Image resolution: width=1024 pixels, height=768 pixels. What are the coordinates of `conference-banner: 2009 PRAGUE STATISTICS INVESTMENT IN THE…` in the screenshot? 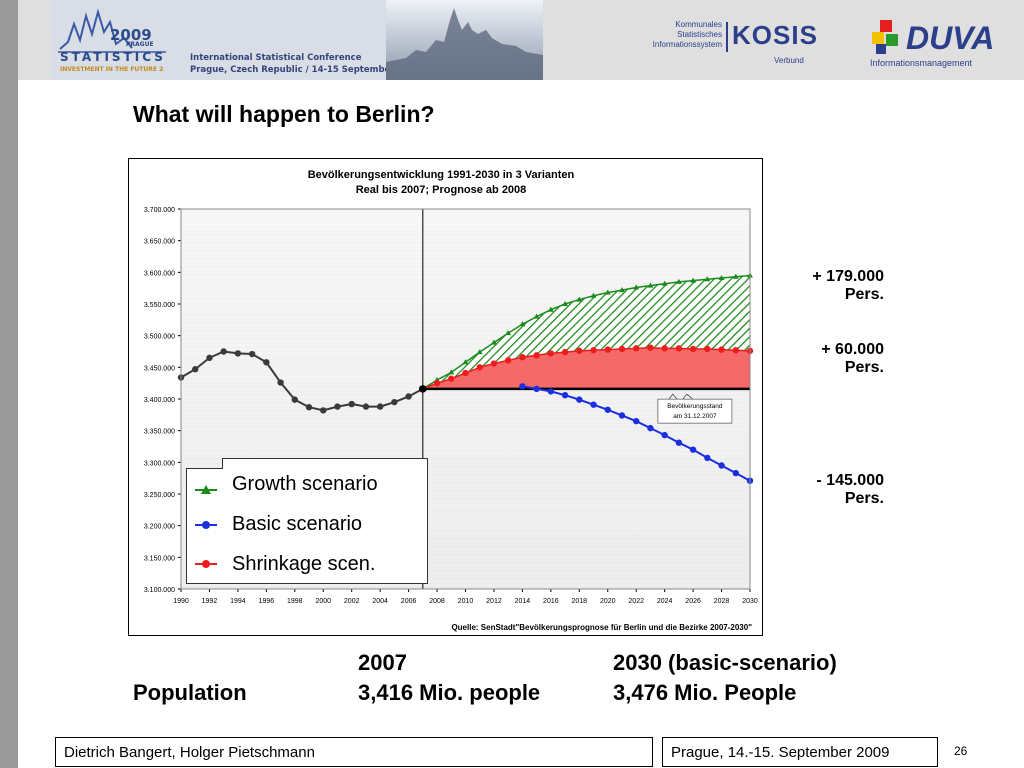 It's located at (296, 40).